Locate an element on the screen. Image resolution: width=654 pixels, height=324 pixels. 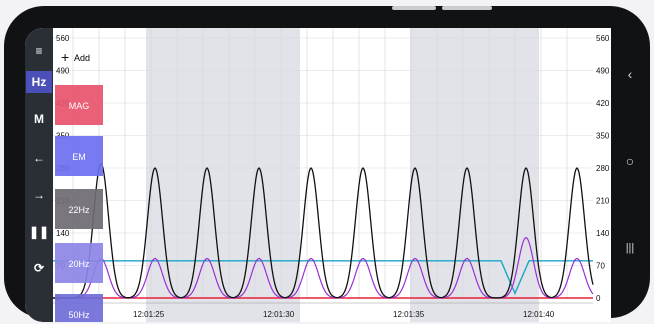
tile-label: EM is located at coordinates (79, 157).